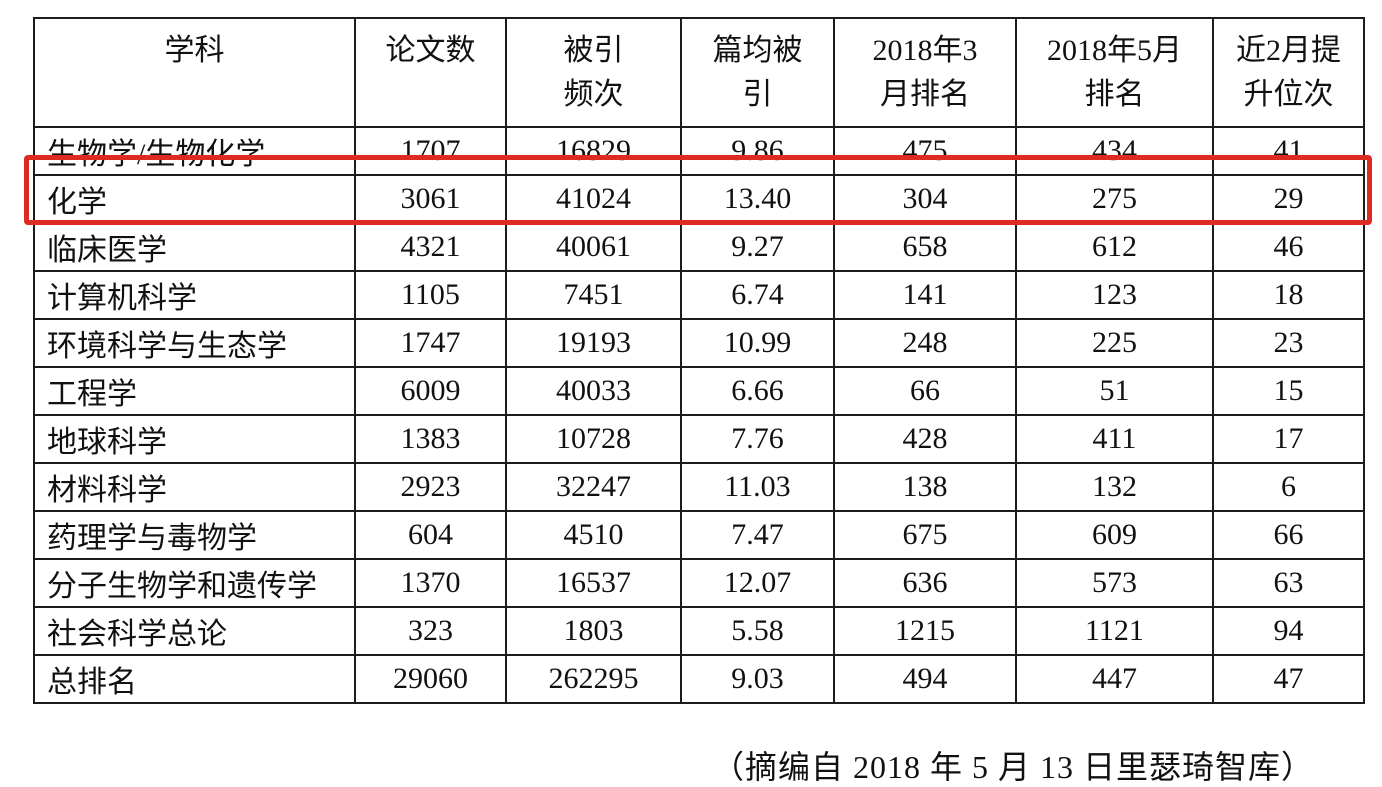 The height and width of the screenshot is (787, 1382). What do you see at coordinates (430, 631) in the screenshot?
I see `paper-count-cell: 323` at bounding box center [430, 631].